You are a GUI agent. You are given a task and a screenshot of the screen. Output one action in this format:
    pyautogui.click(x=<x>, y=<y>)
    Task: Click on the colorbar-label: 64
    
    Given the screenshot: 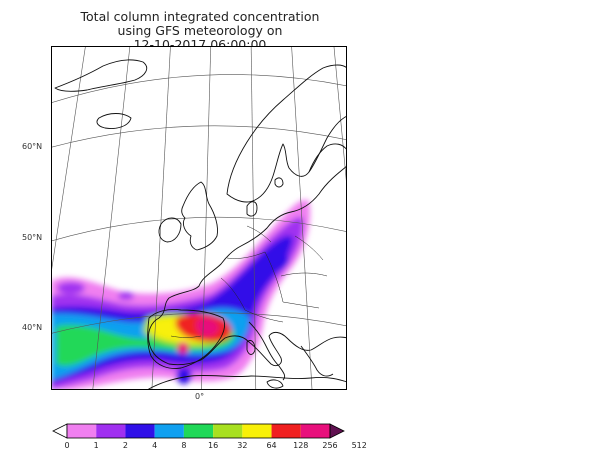 What is the action you would take?
    pyautogui.click(x=271, y=445)
    